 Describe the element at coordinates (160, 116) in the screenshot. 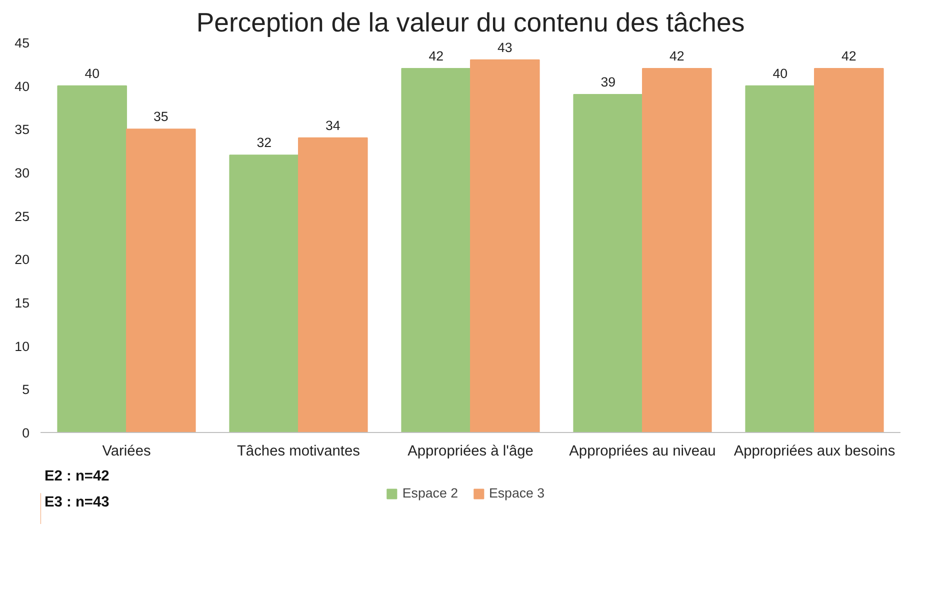

I see `data-label: 35` at that location.